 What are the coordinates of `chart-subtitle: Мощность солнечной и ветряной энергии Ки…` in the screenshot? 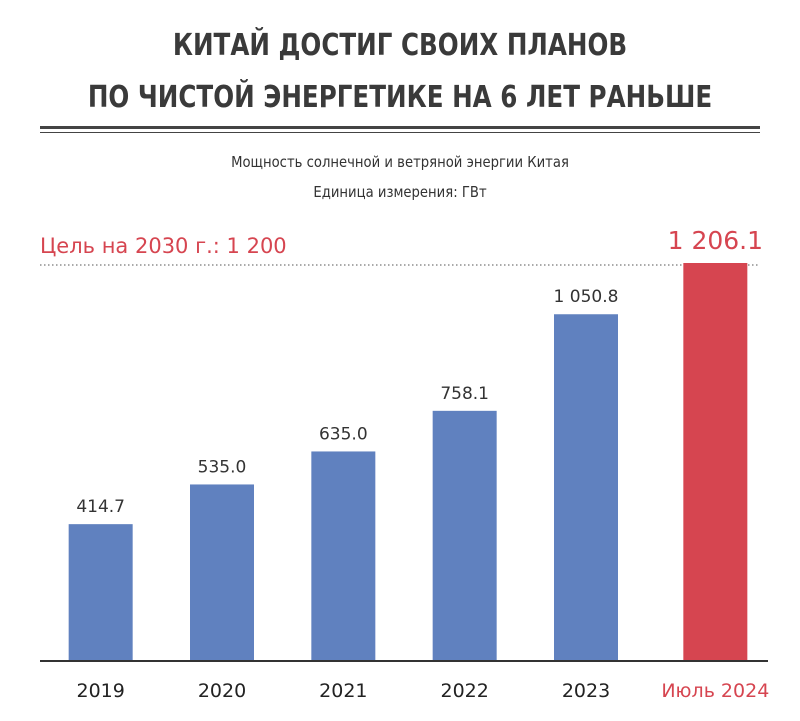 It's located at (400, 162).